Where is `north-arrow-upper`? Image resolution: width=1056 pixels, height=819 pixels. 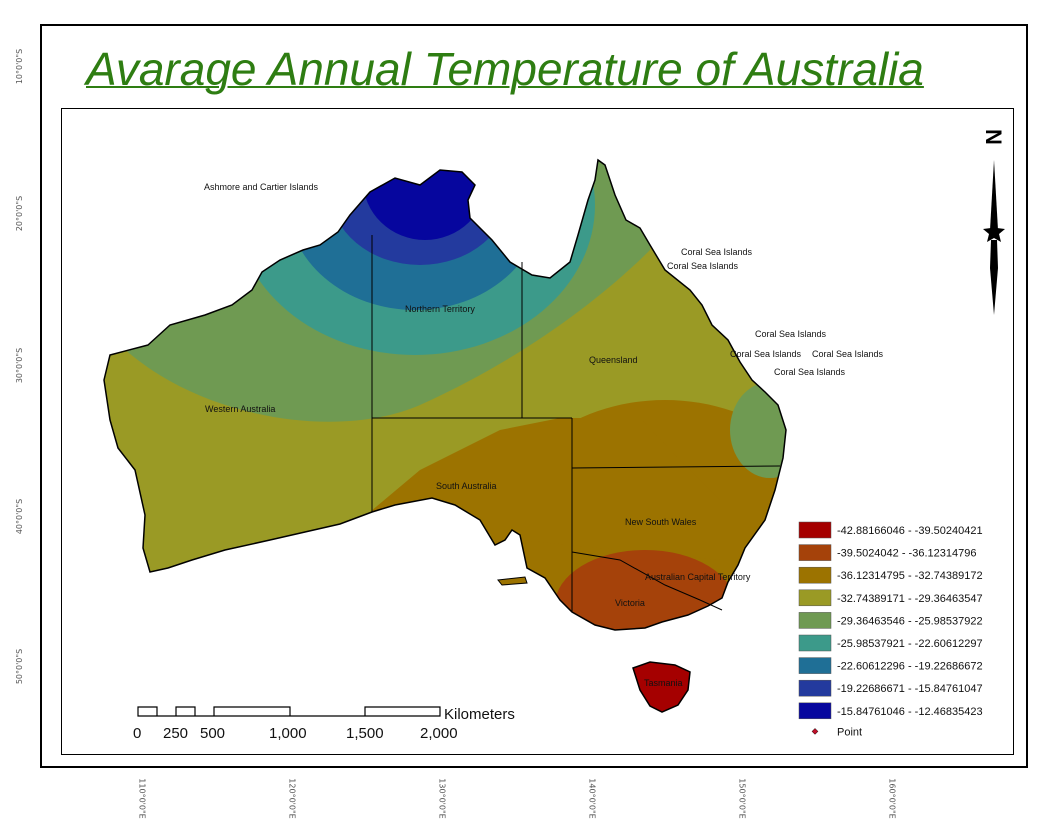 north-arrow-upper is located at coordinates (994, 195).